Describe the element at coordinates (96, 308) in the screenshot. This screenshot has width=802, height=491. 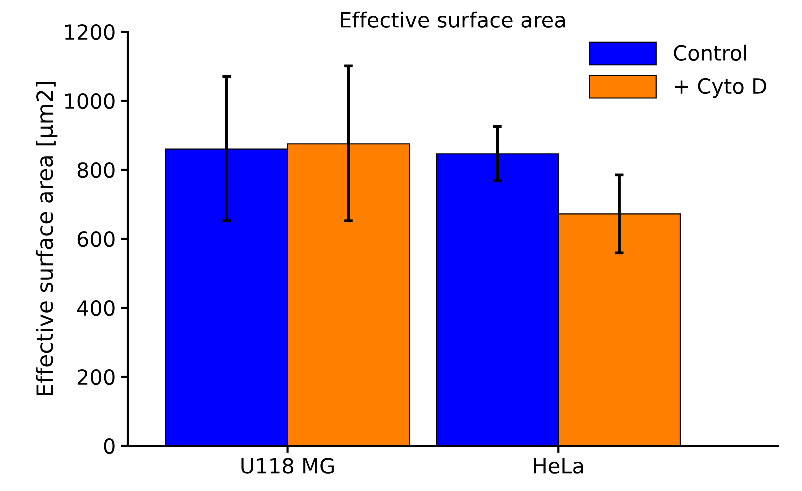
I see `y-tick-label: 400` at that location.